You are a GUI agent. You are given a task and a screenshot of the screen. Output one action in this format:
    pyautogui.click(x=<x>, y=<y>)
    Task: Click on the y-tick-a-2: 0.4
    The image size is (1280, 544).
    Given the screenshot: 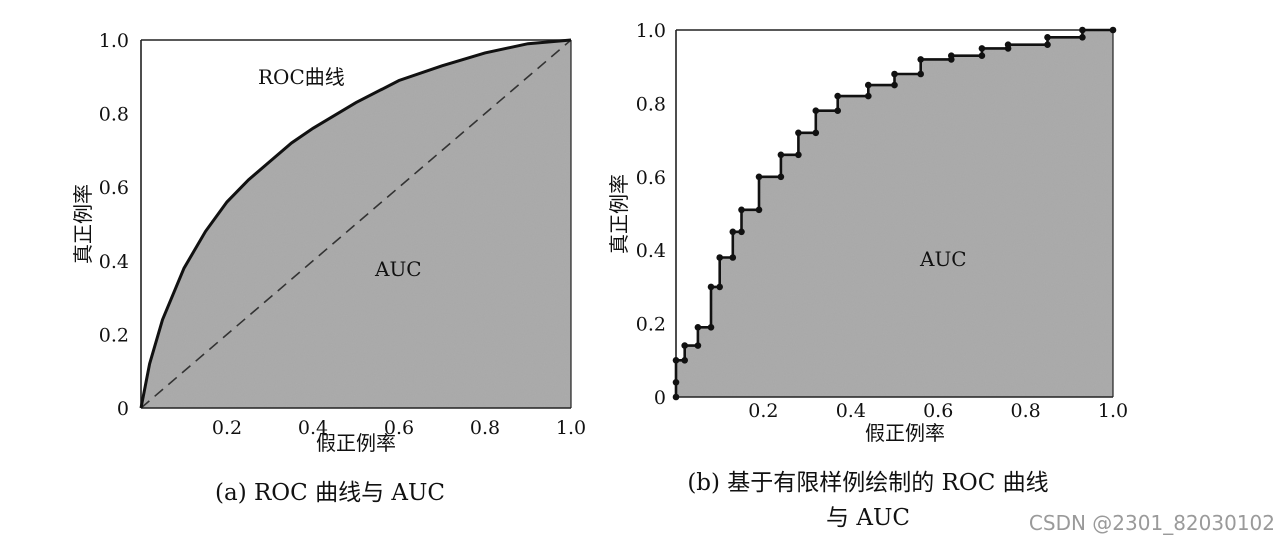 What is the action you would take?
    pyautogui.click(x=114, y=262)
    